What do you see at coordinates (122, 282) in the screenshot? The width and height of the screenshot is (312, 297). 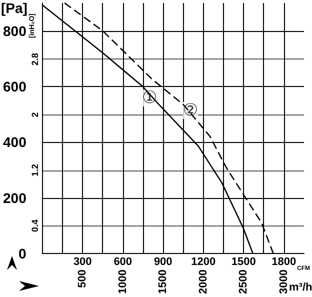 I see `x2-tick-label: 1000` at bounding box center [122, 282].